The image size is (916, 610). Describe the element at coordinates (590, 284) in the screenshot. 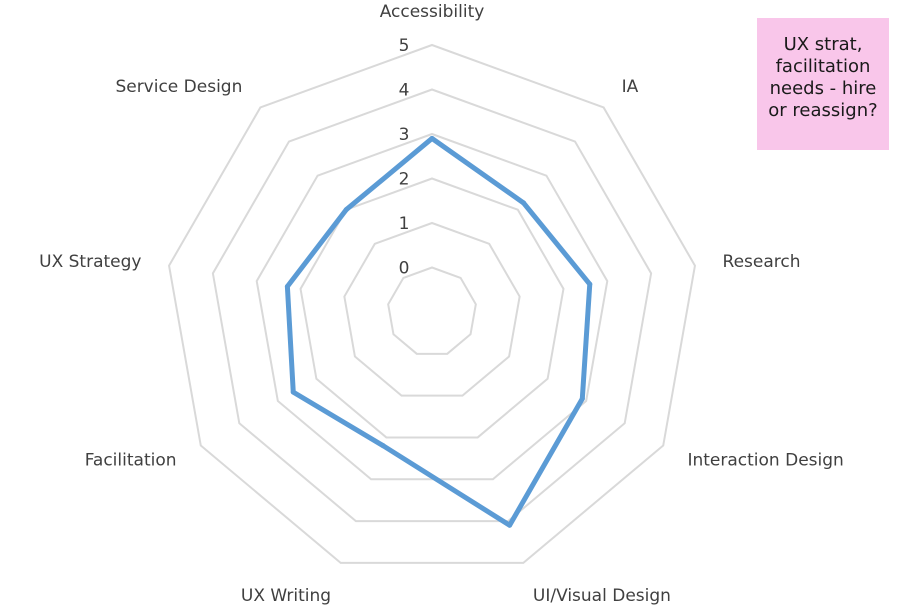

I see `data-point-research` at that location.